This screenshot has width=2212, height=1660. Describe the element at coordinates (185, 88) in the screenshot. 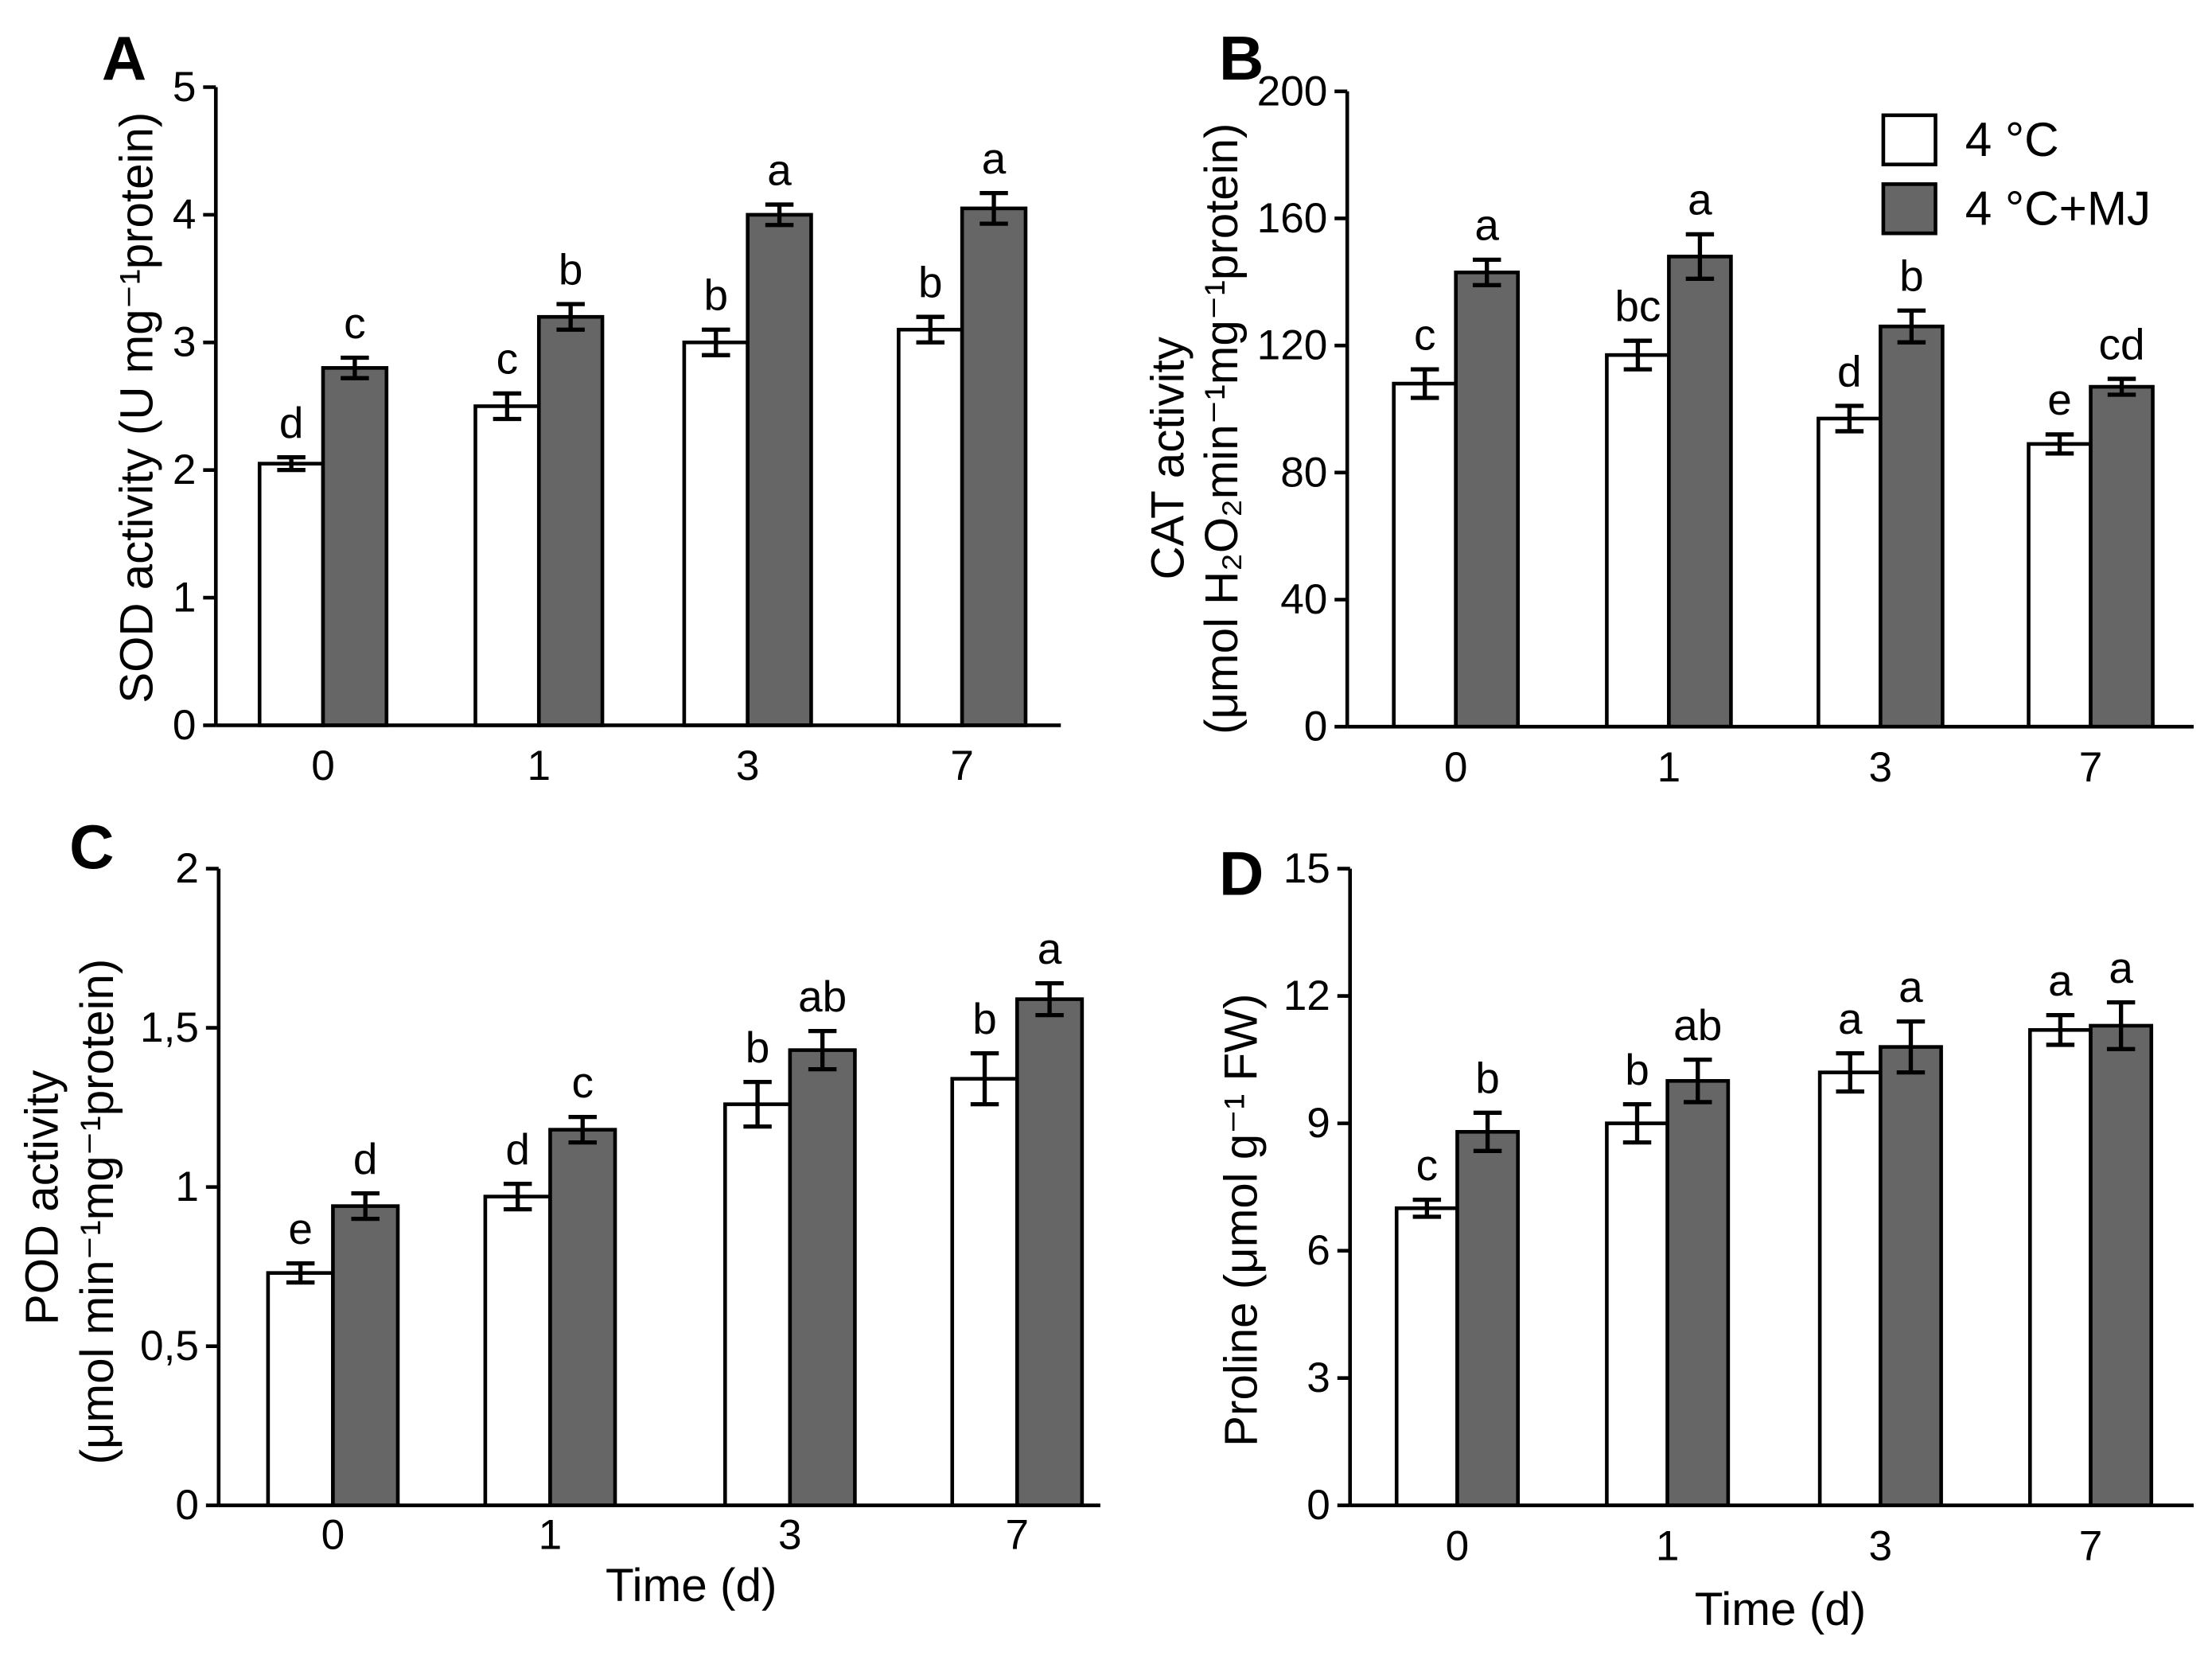

I see `y-tick-label: 5` at that location.